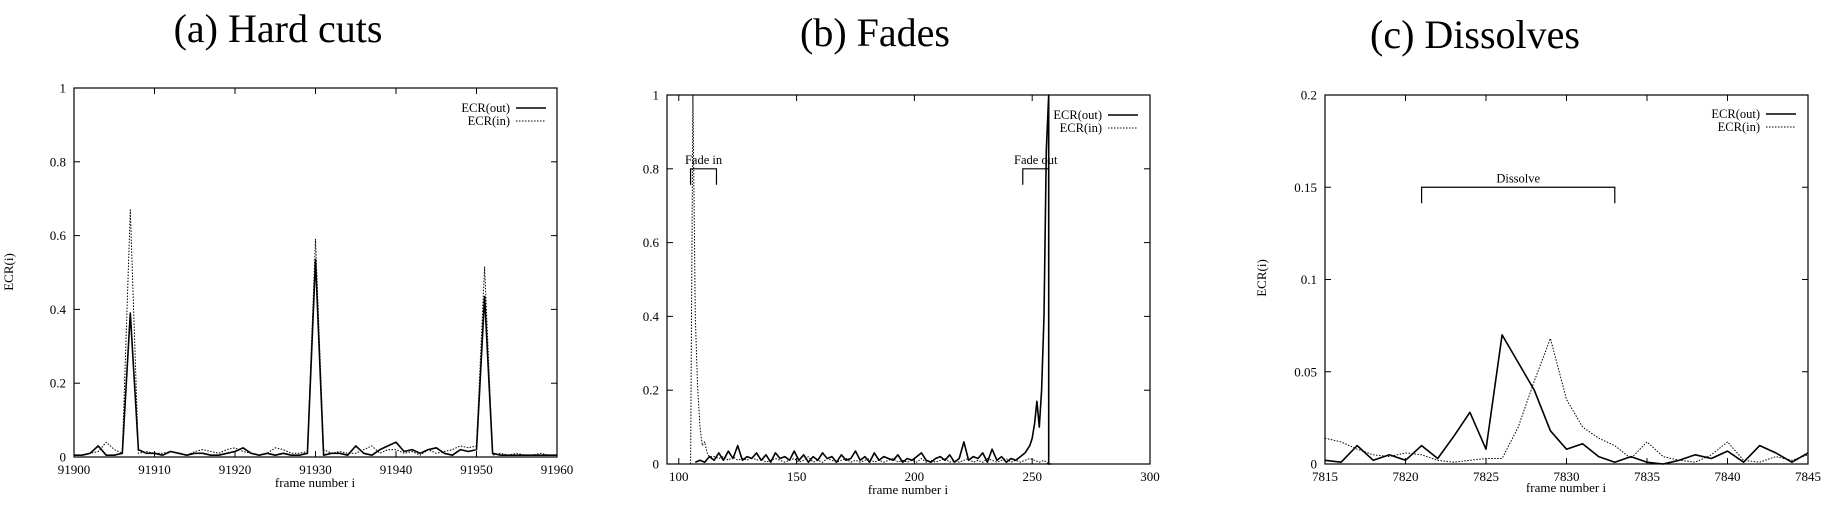 Image resolution: width=1841 pixels, height=511 pixels. Describe the element at coordinates (74, 469) in the screenshot. I see `x-tick-label: 91900` at that location.